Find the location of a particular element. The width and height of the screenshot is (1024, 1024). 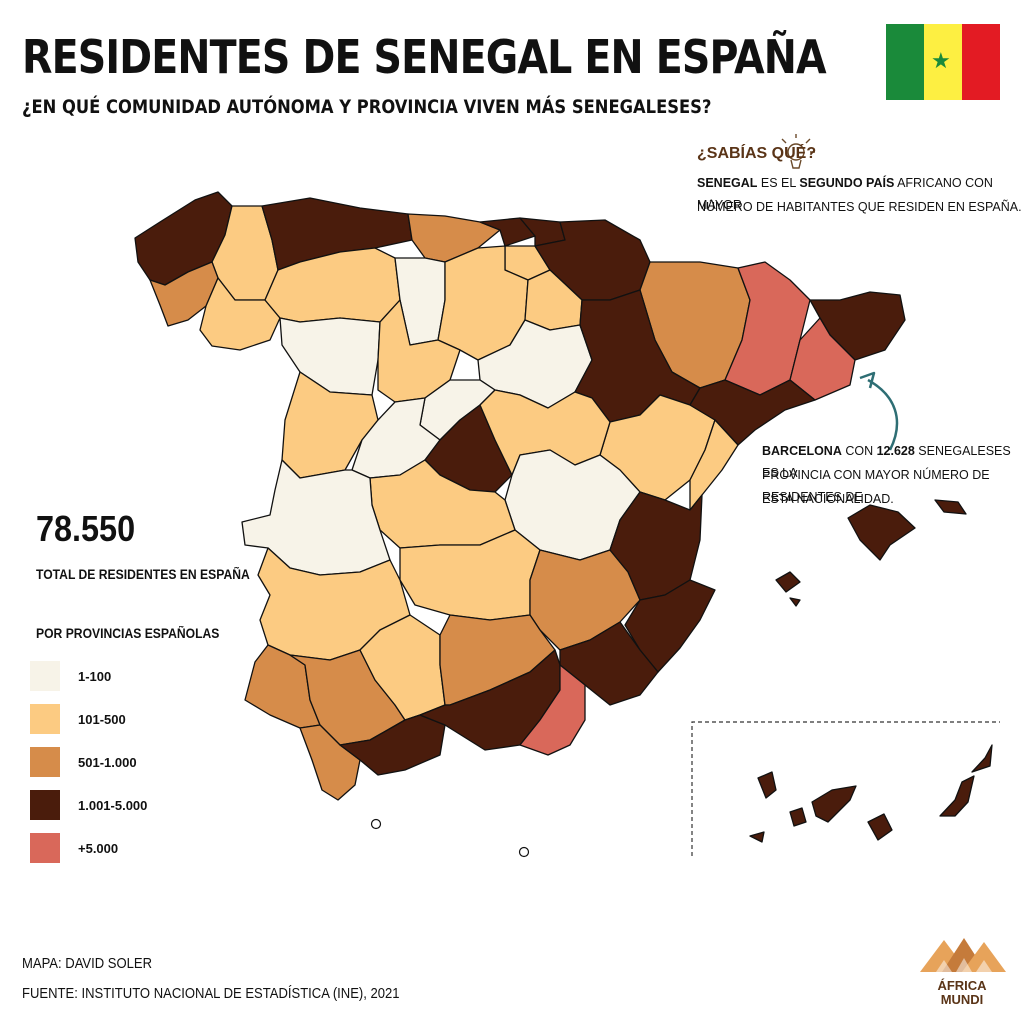

province-canarias-gran-canaria is located at coordinates (880, 827).